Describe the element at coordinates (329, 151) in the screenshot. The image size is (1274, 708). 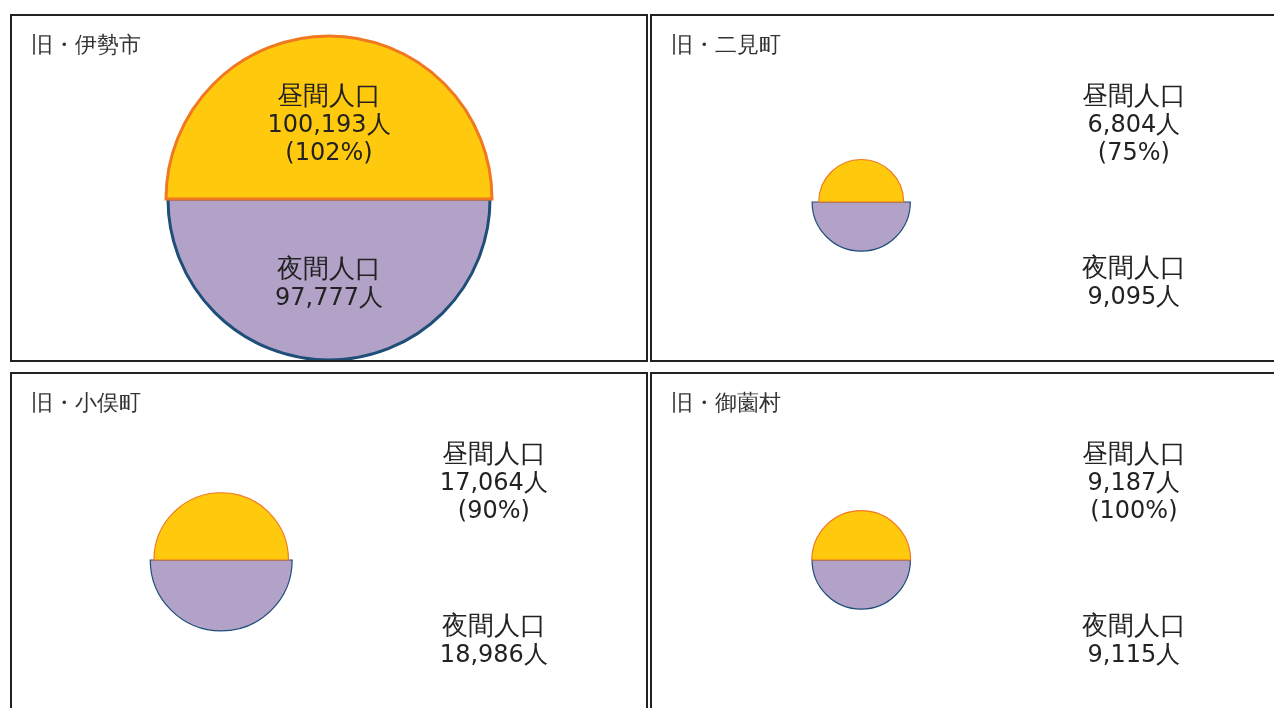
I see `text: (102%)` at that location.